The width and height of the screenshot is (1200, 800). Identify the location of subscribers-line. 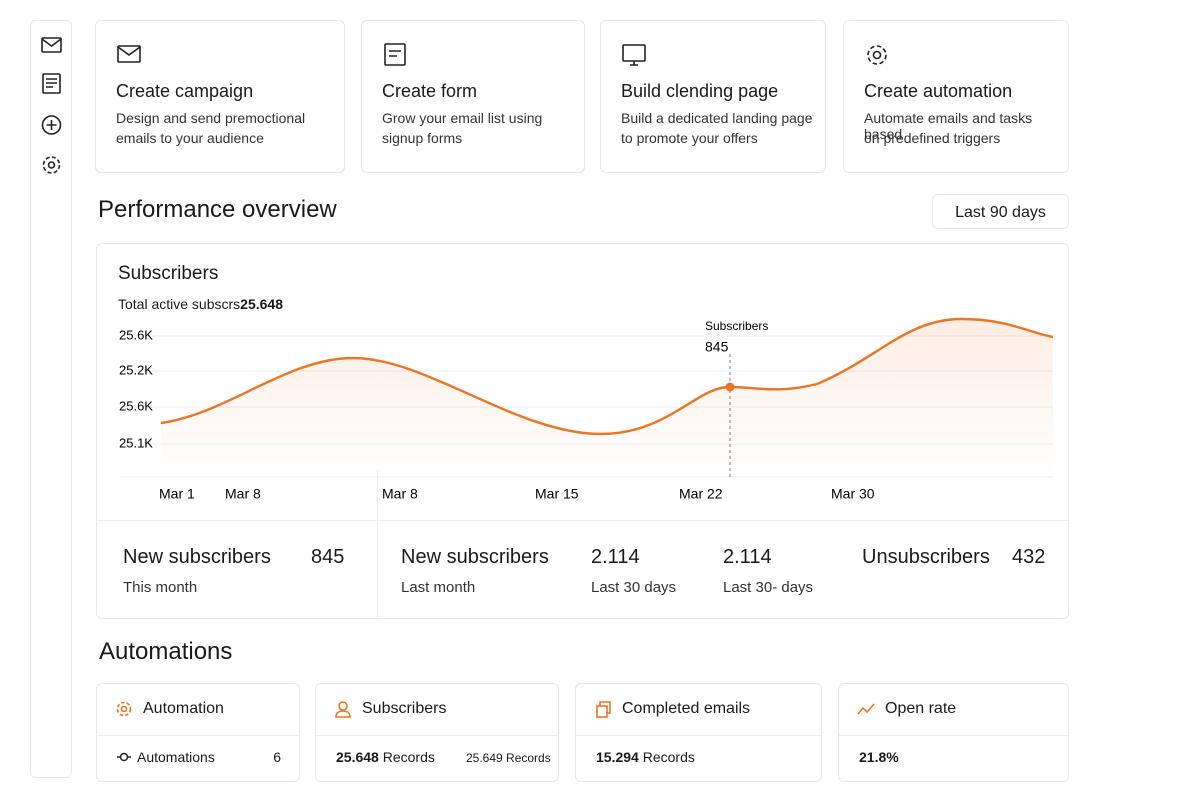
(607, 376).